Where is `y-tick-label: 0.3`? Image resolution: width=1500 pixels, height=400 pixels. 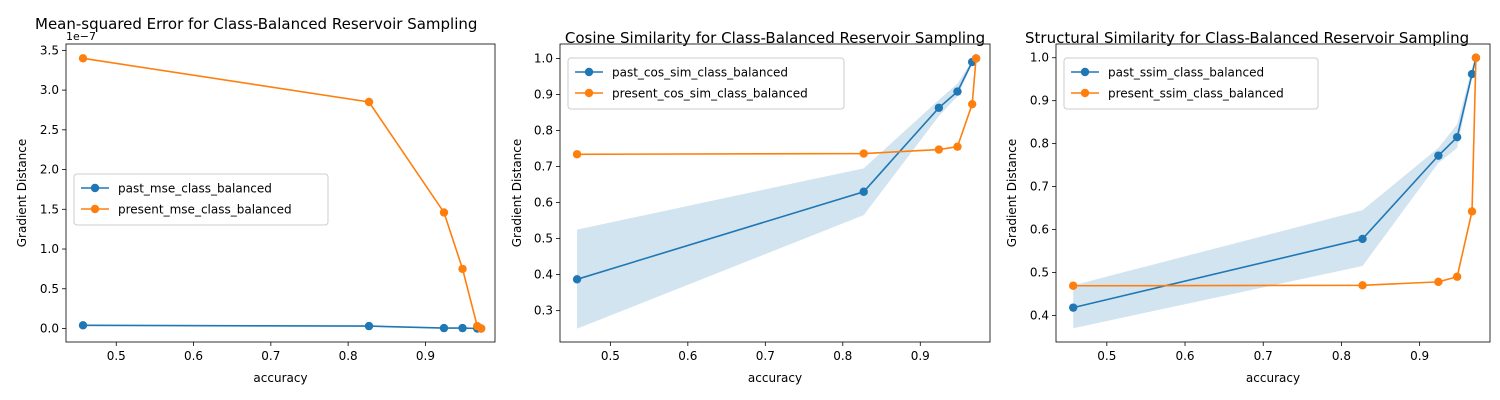
y-tick-label: 0.3 is located at coordinates (543, 311).